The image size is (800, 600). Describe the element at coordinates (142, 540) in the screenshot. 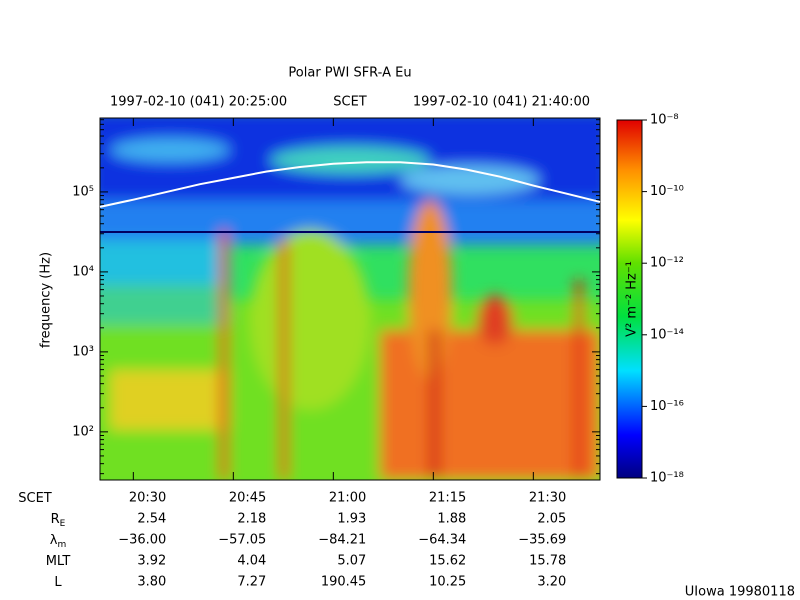

I see `ephemeris-value: −36.00` at that location.